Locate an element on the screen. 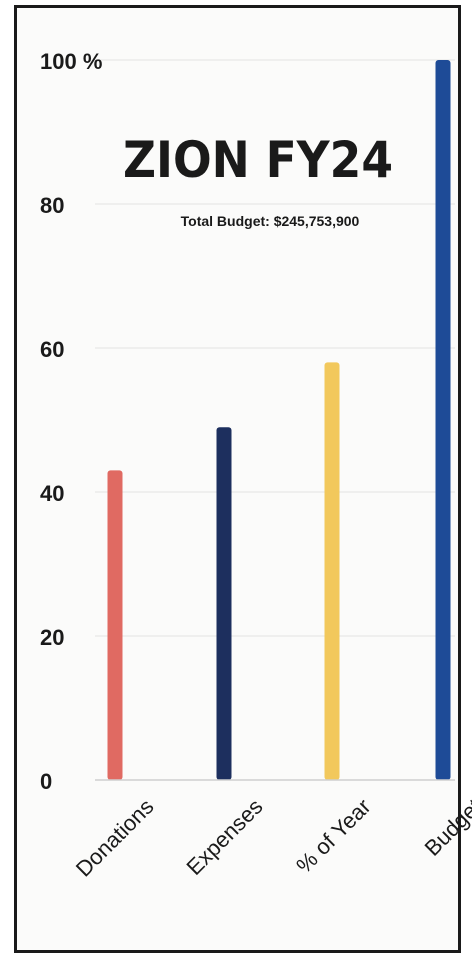 The height and width of the screenshot is (963, 472). chart-title: ZION FY24 is located at coordinates (258, 160).